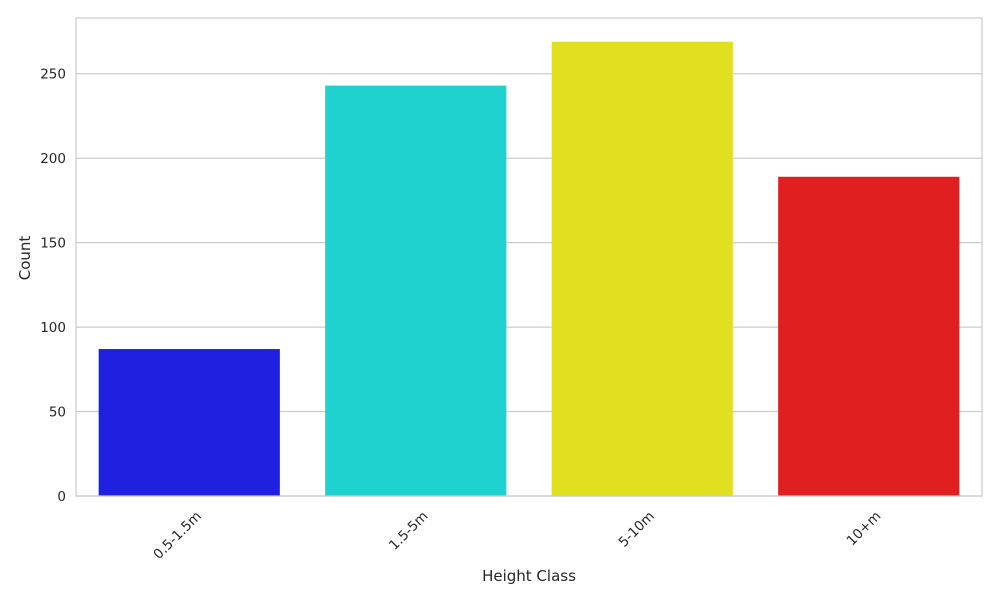  Describe the element at coordinates (864, 528) in the screenshot. I see `x-tick-label: 10+m` at that location.